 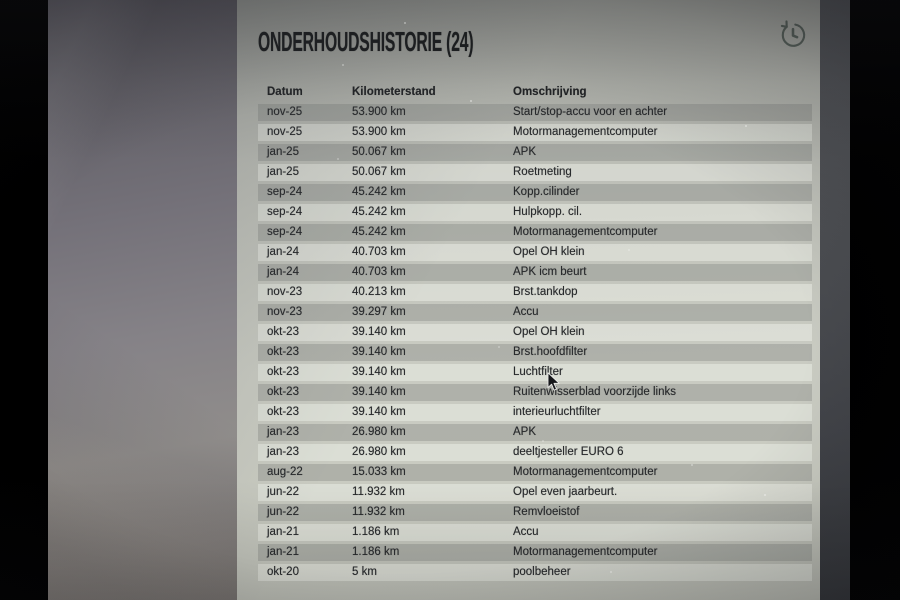 What do you see at coordinates (366, 41) in the screenshot?
I see `page-title: ONDERHOUDSHISTORIE (24)` at bounding box center [366, 41].